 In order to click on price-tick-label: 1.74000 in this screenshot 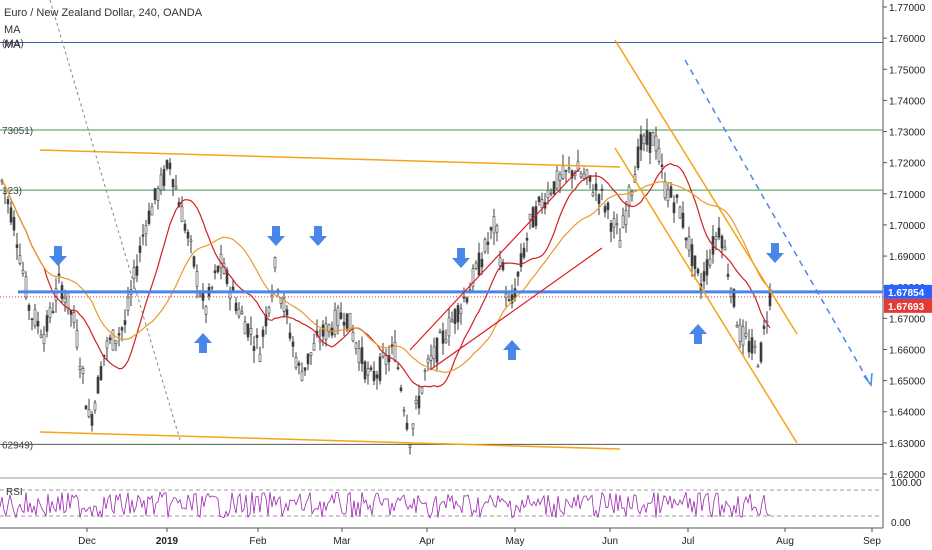, I will do `click(907, 101)`.